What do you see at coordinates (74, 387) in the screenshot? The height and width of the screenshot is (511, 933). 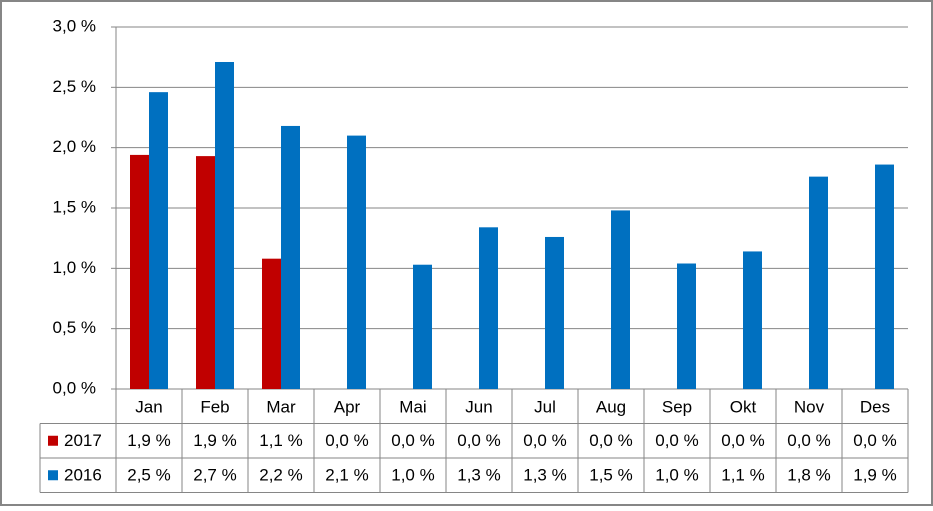 I see `y-tick-label: 0,0 %` at bounding box center [74, 387].